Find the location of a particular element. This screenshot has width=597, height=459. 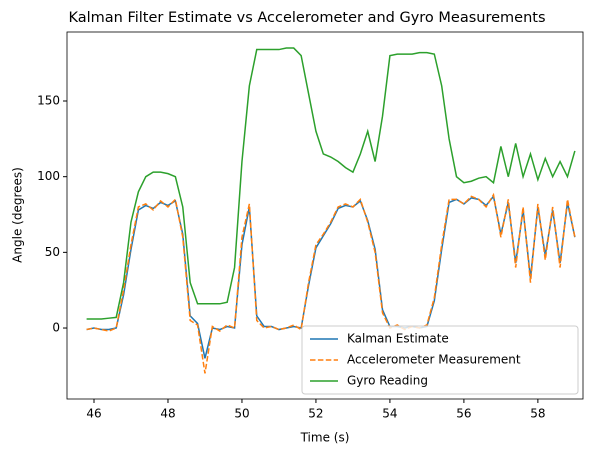

legend-label: Accelerometer Measurement is located at coordinates (434, 360).